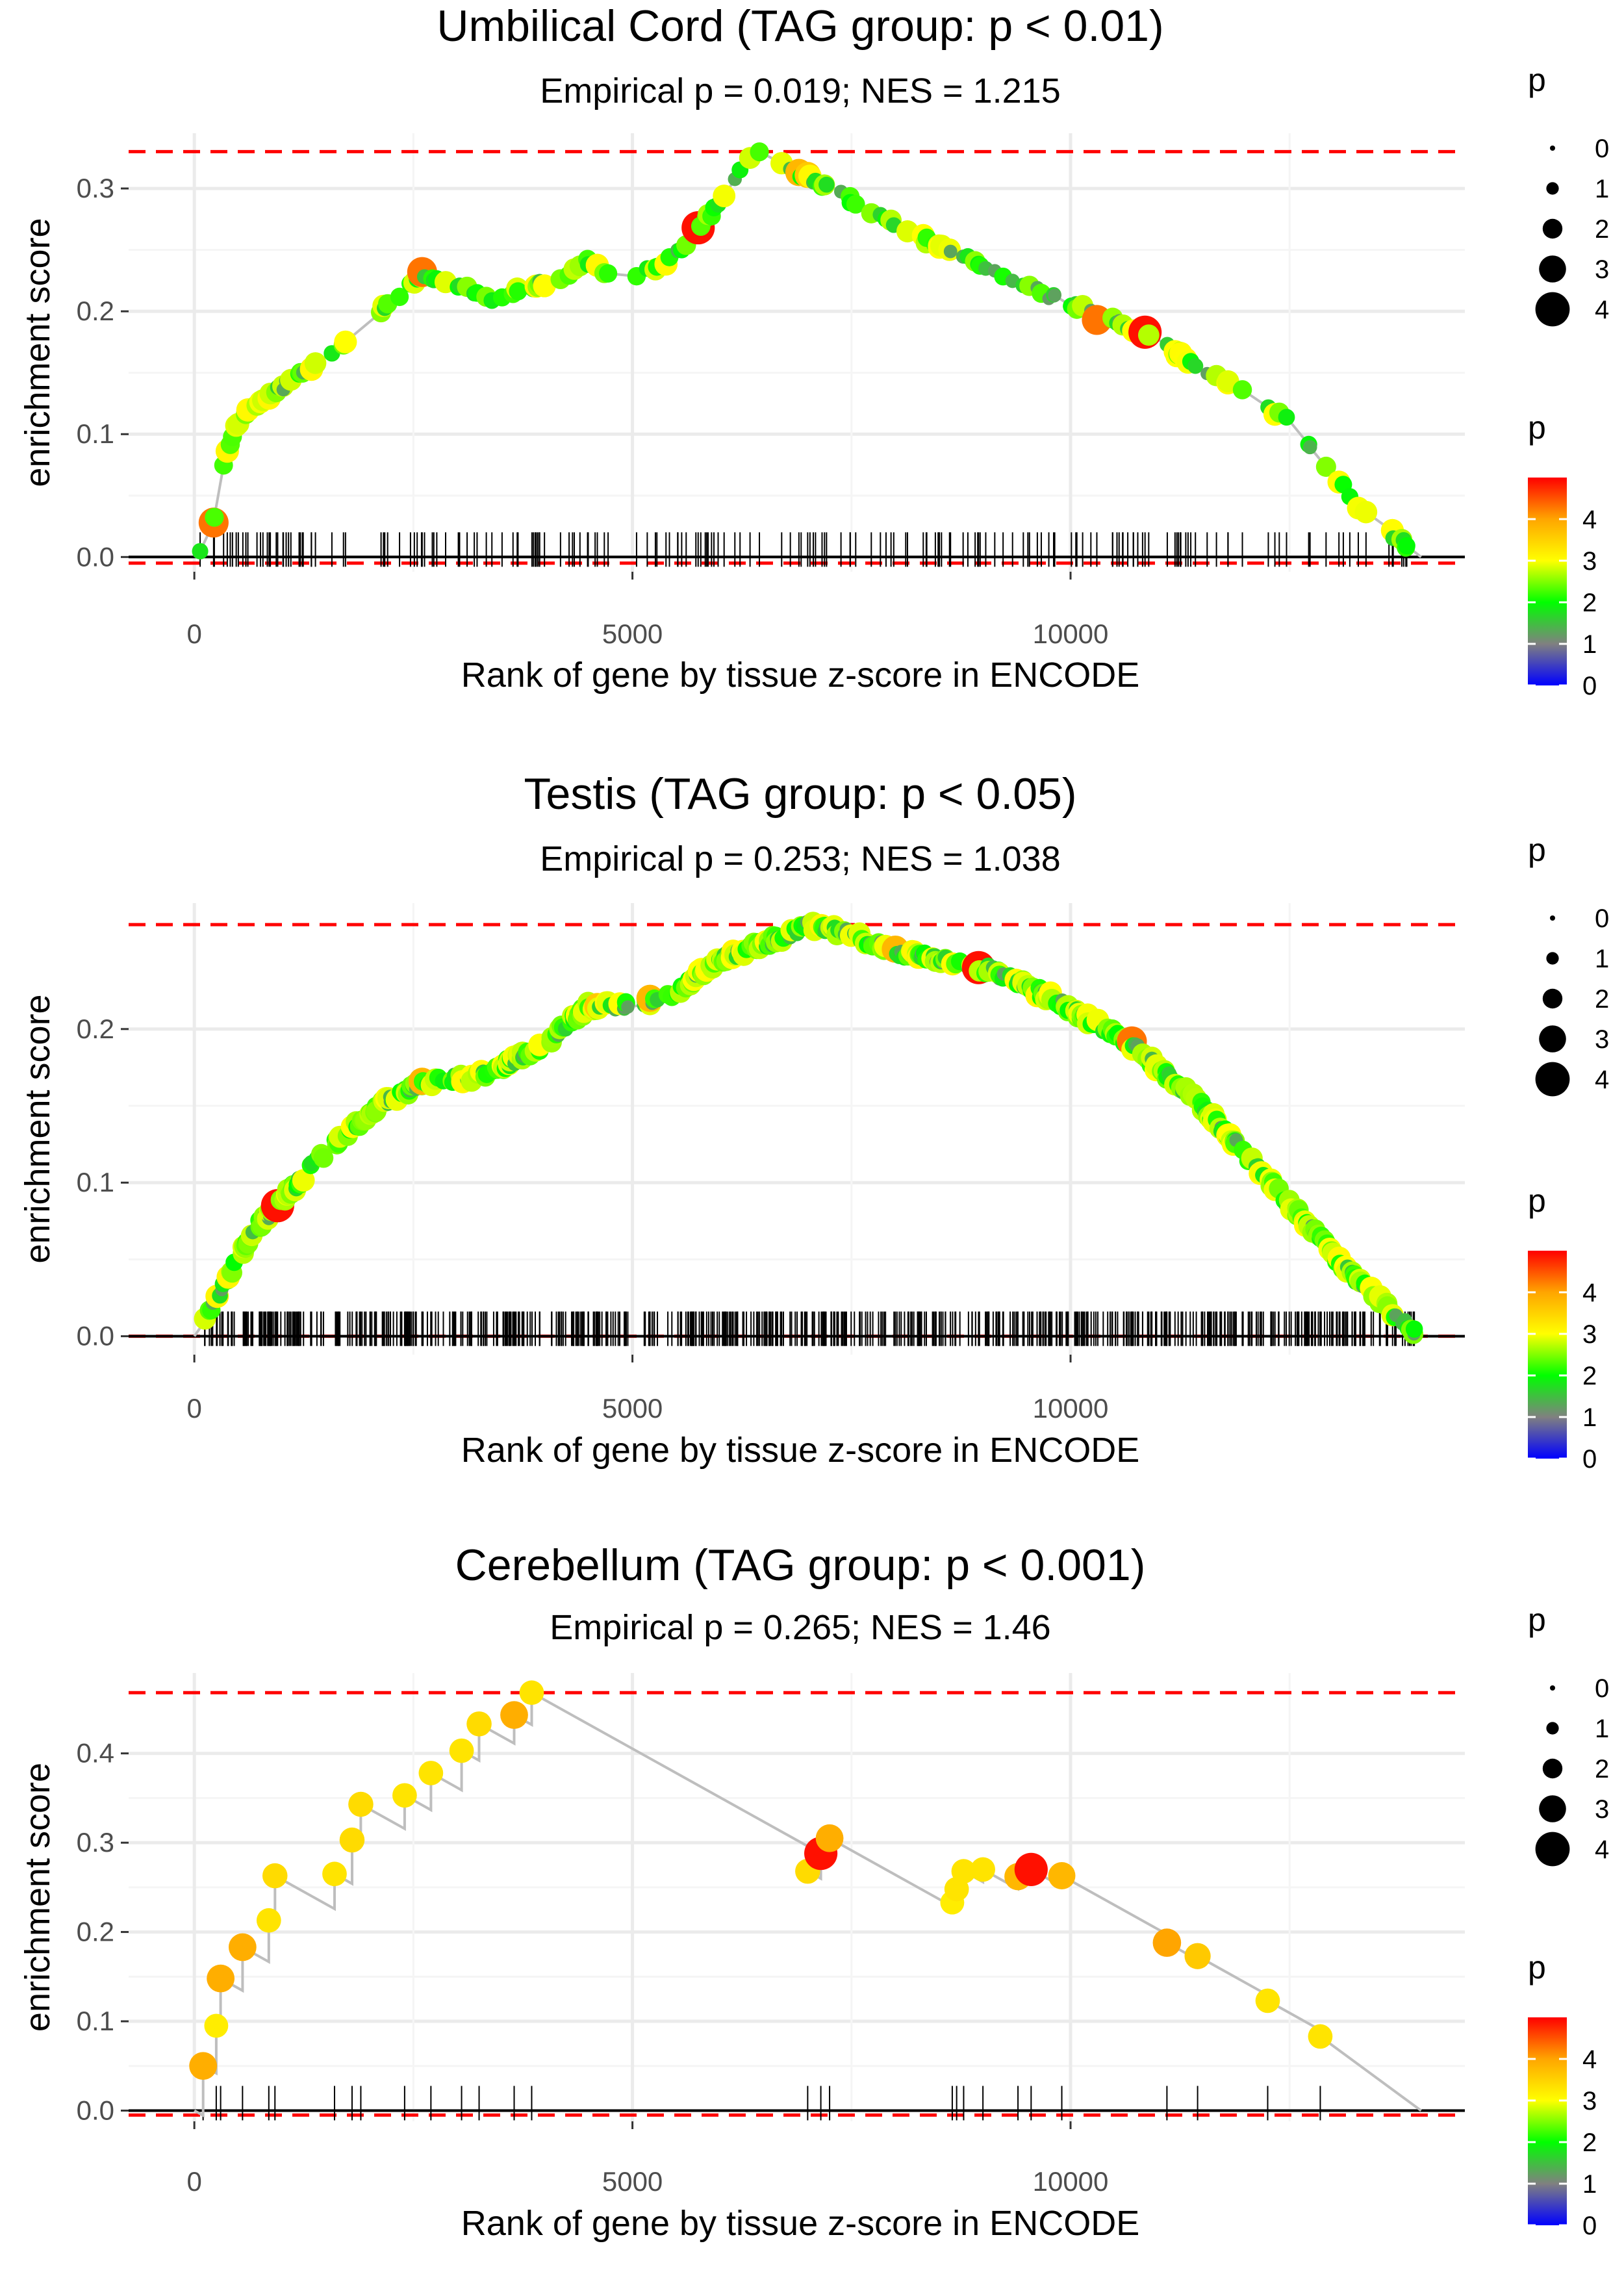  What do you see at coordinates (800, 1565) in the screenshot?
I see `chart-title: Cerebellum (TAG group: p < 0.001)` at bounding box center [800, 1565].